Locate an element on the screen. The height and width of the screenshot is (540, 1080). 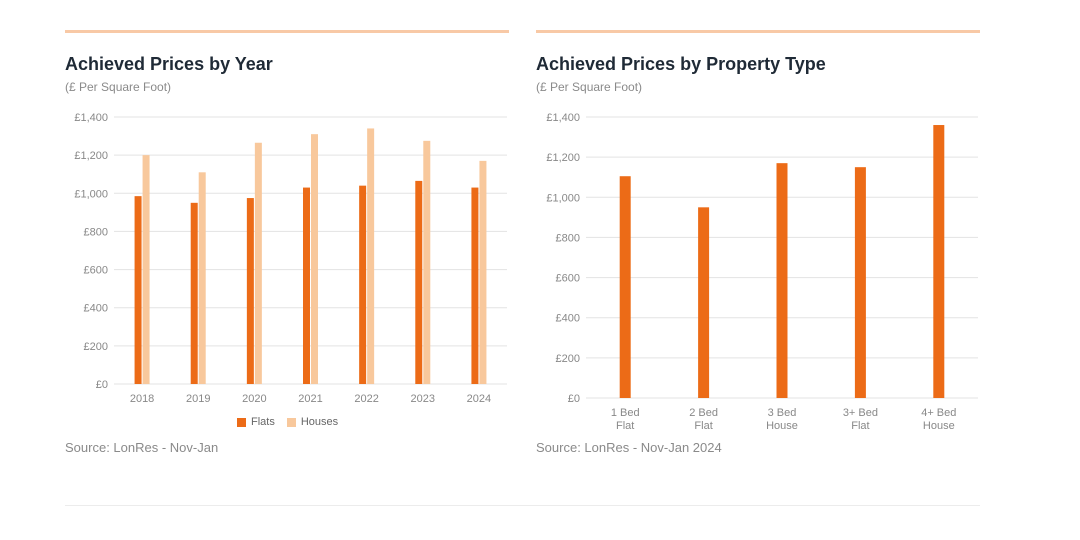
x-tick-label: 4+ Bed is located at coordinates (938, 413).